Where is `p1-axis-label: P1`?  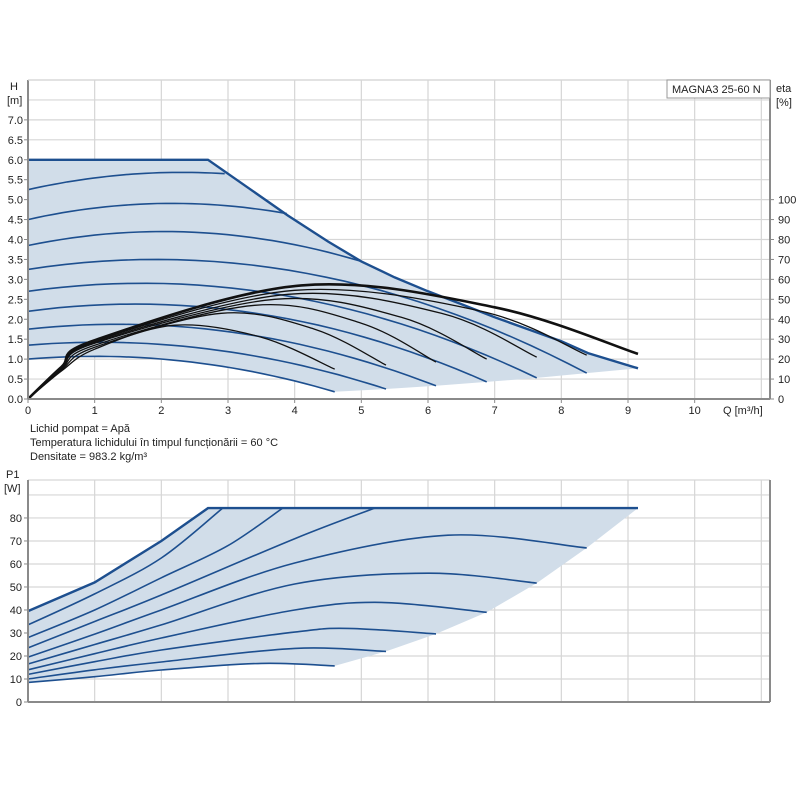
p1-axis-label: P1 is located at coordinates (12, 475).